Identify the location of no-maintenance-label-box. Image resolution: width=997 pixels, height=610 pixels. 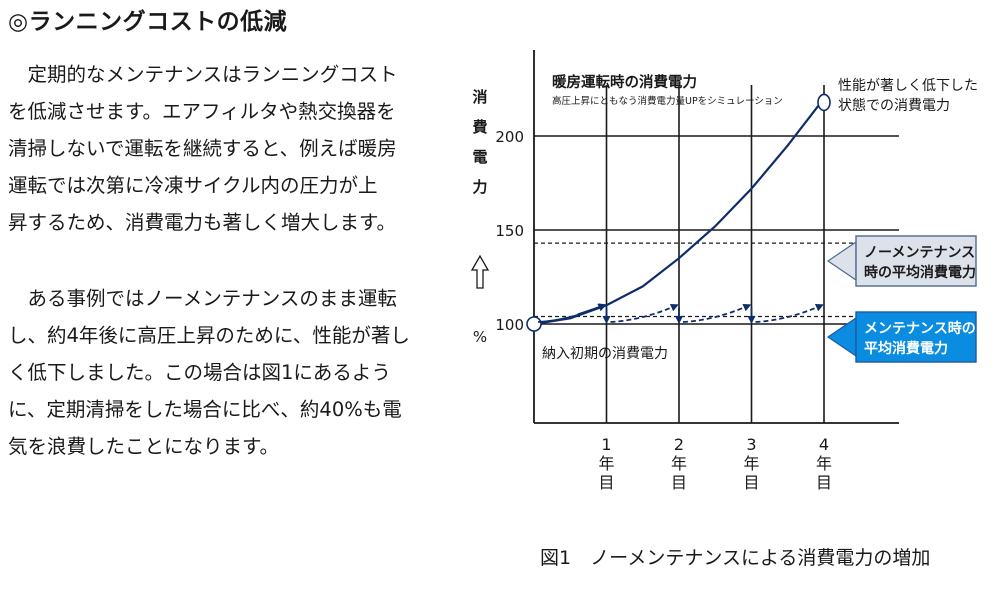
(916, 261).